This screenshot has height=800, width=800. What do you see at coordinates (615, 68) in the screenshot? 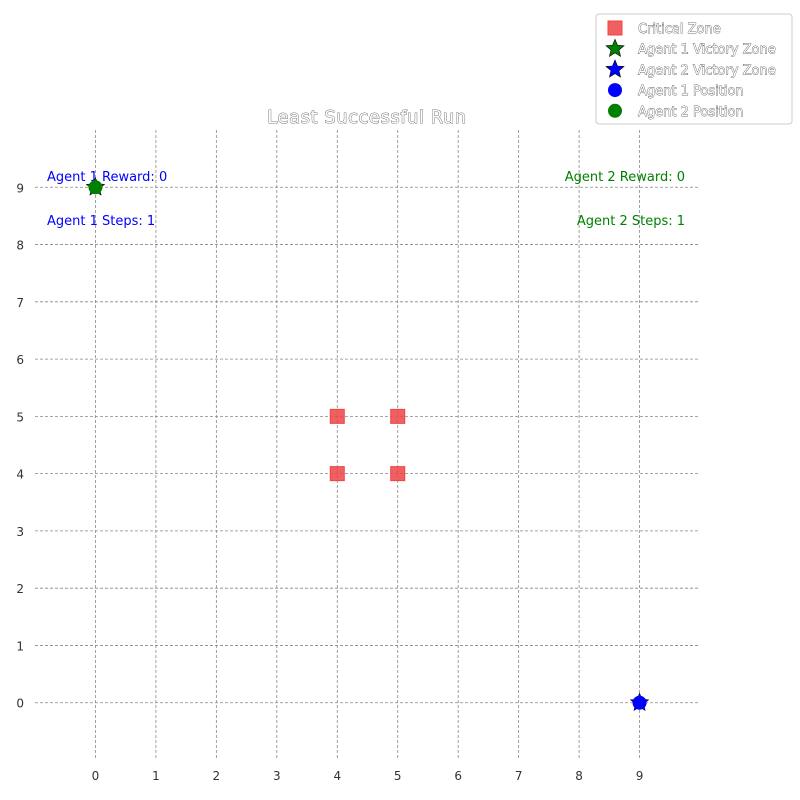
I see `legend-marker-agent-2-victory-zone` at bounding box center [615, 68].